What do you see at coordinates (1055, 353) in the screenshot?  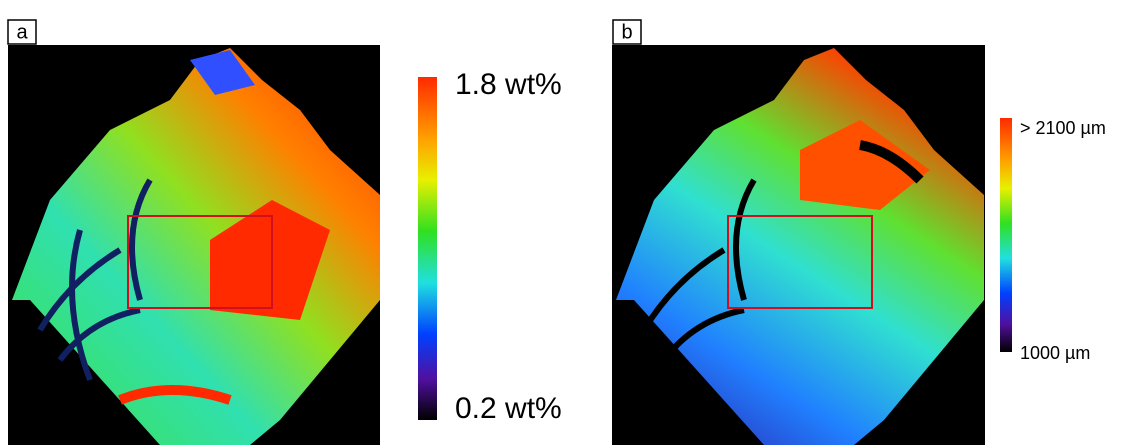 I see `colorbar-min: 1000 µm` at bounding box center [1055, 353].